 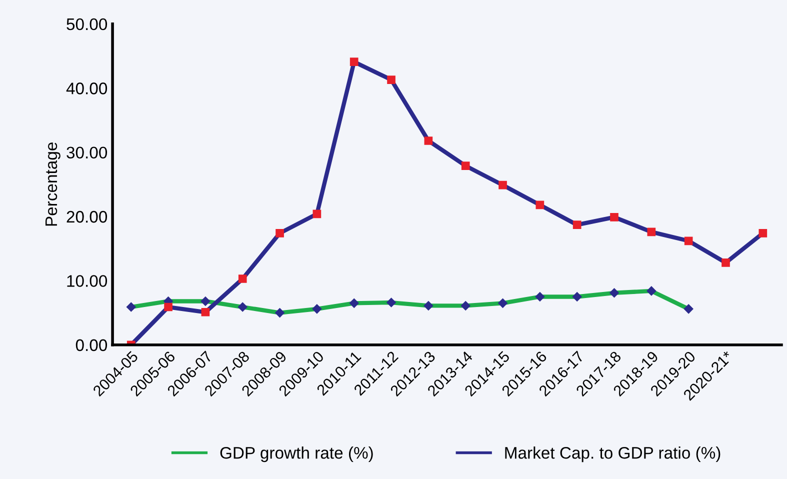 What do you see at coordinates (52, 184) in the screenshot?
I see `y-axis-title: Percentage` at bounding box center [52, 184].